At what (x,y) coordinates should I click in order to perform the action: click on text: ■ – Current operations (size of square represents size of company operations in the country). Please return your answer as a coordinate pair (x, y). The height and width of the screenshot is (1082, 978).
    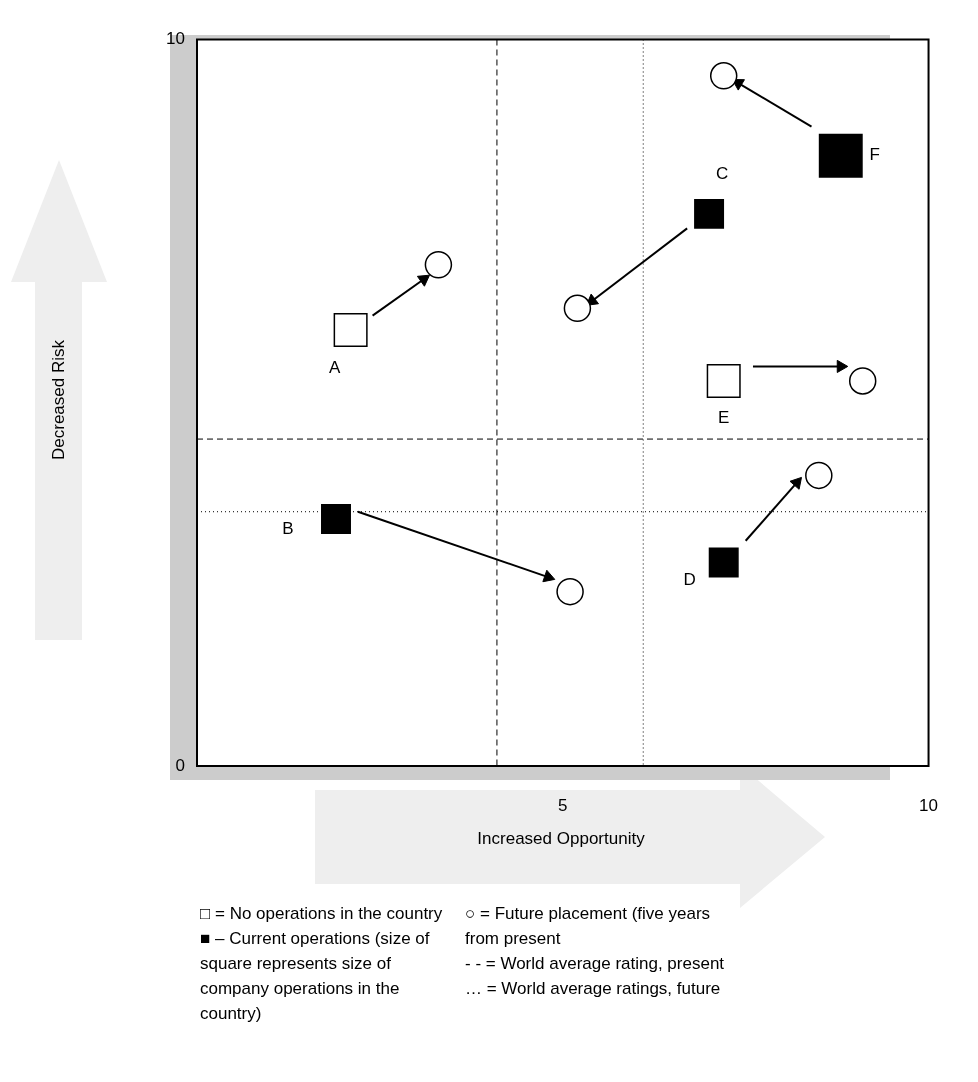
    Looking at the image, I should click on (315, 976).